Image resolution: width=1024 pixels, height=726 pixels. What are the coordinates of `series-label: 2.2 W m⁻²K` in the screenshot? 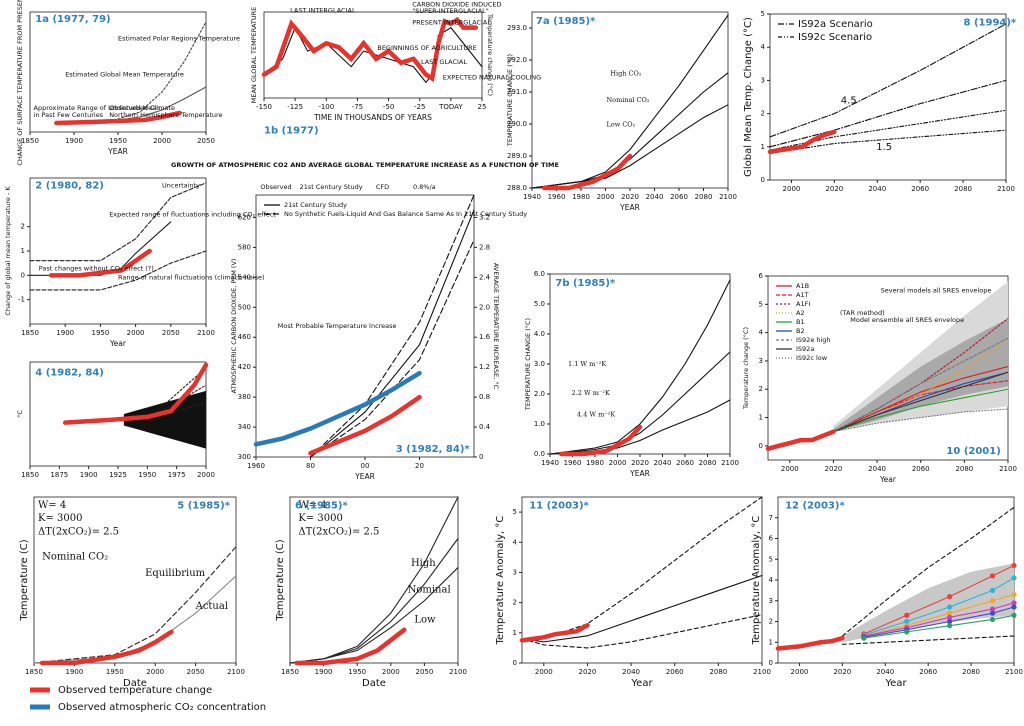 It's located at (591, 393).